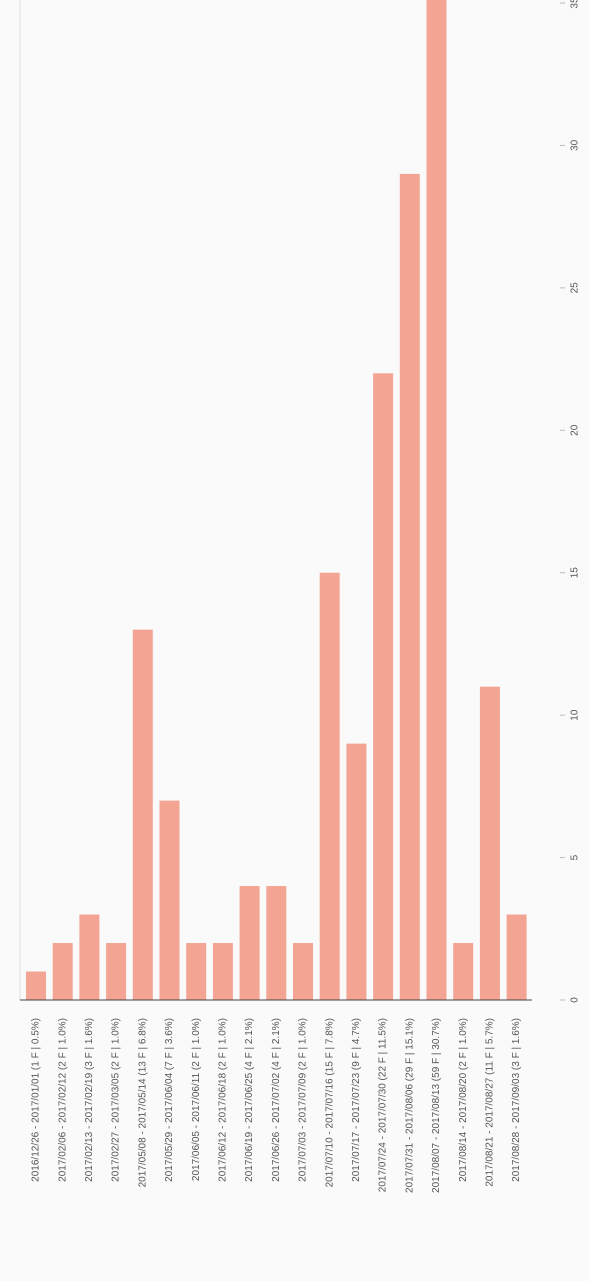 This screenshot has height=1281, width=589. Describe the element at coordinates (436, 1105) in the screenshot. I see `x-tick-label: 2017/08/07 - 2017/08/13 (59 F | 30.7%)` at that location.